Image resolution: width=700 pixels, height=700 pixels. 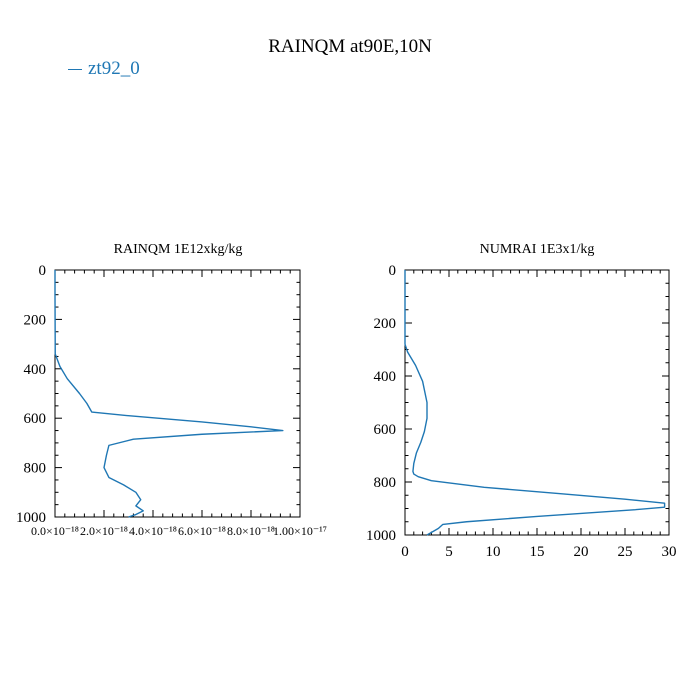 I want to click on legend-line-swatch, so click(x=75, y=70).